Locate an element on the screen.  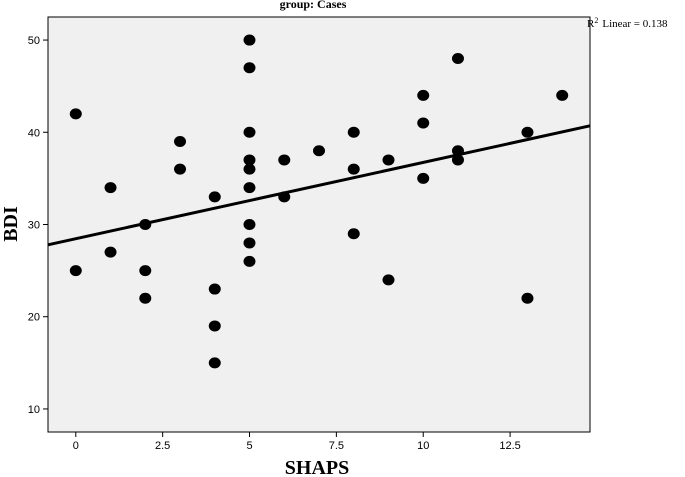
x-tick-label: 10 is located at coordinates (423, 446).